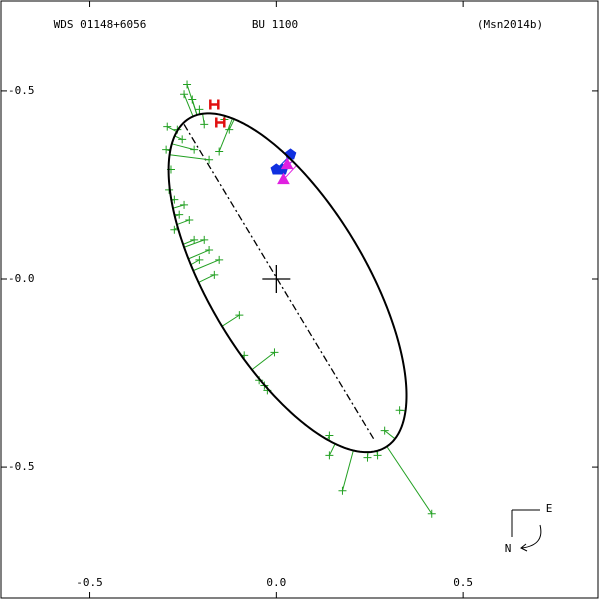 The width and height of the screenshot is (600, 600). I want to click on x-tick-label: -0.5, so click(89, 582).